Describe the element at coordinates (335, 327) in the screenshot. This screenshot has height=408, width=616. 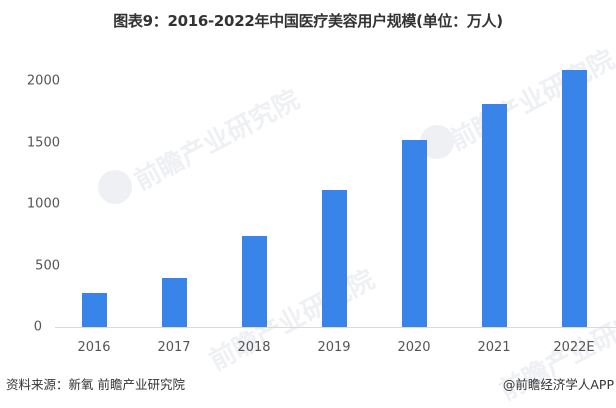
I see `x-axis-line` at that location.